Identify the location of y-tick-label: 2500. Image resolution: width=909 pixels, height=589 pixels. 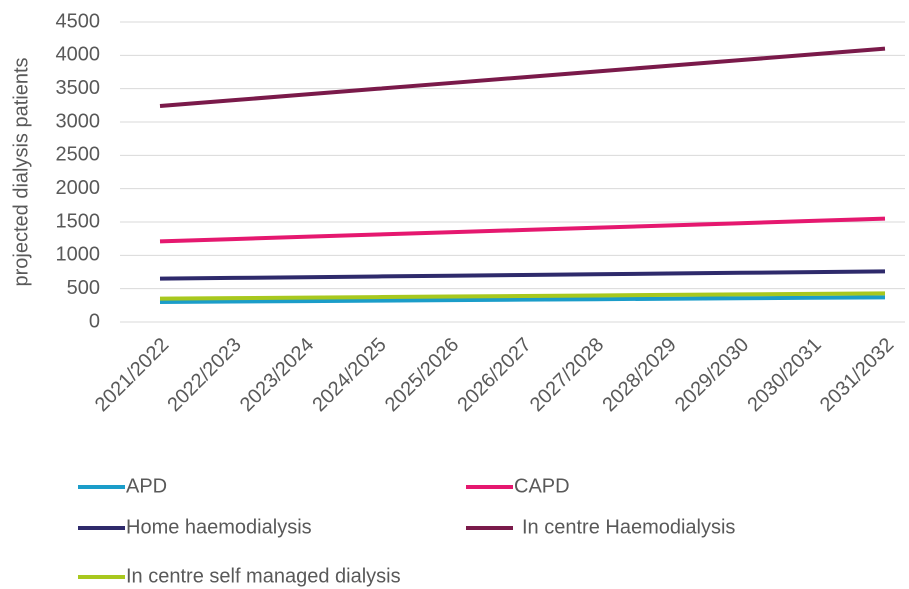
(78, 155).